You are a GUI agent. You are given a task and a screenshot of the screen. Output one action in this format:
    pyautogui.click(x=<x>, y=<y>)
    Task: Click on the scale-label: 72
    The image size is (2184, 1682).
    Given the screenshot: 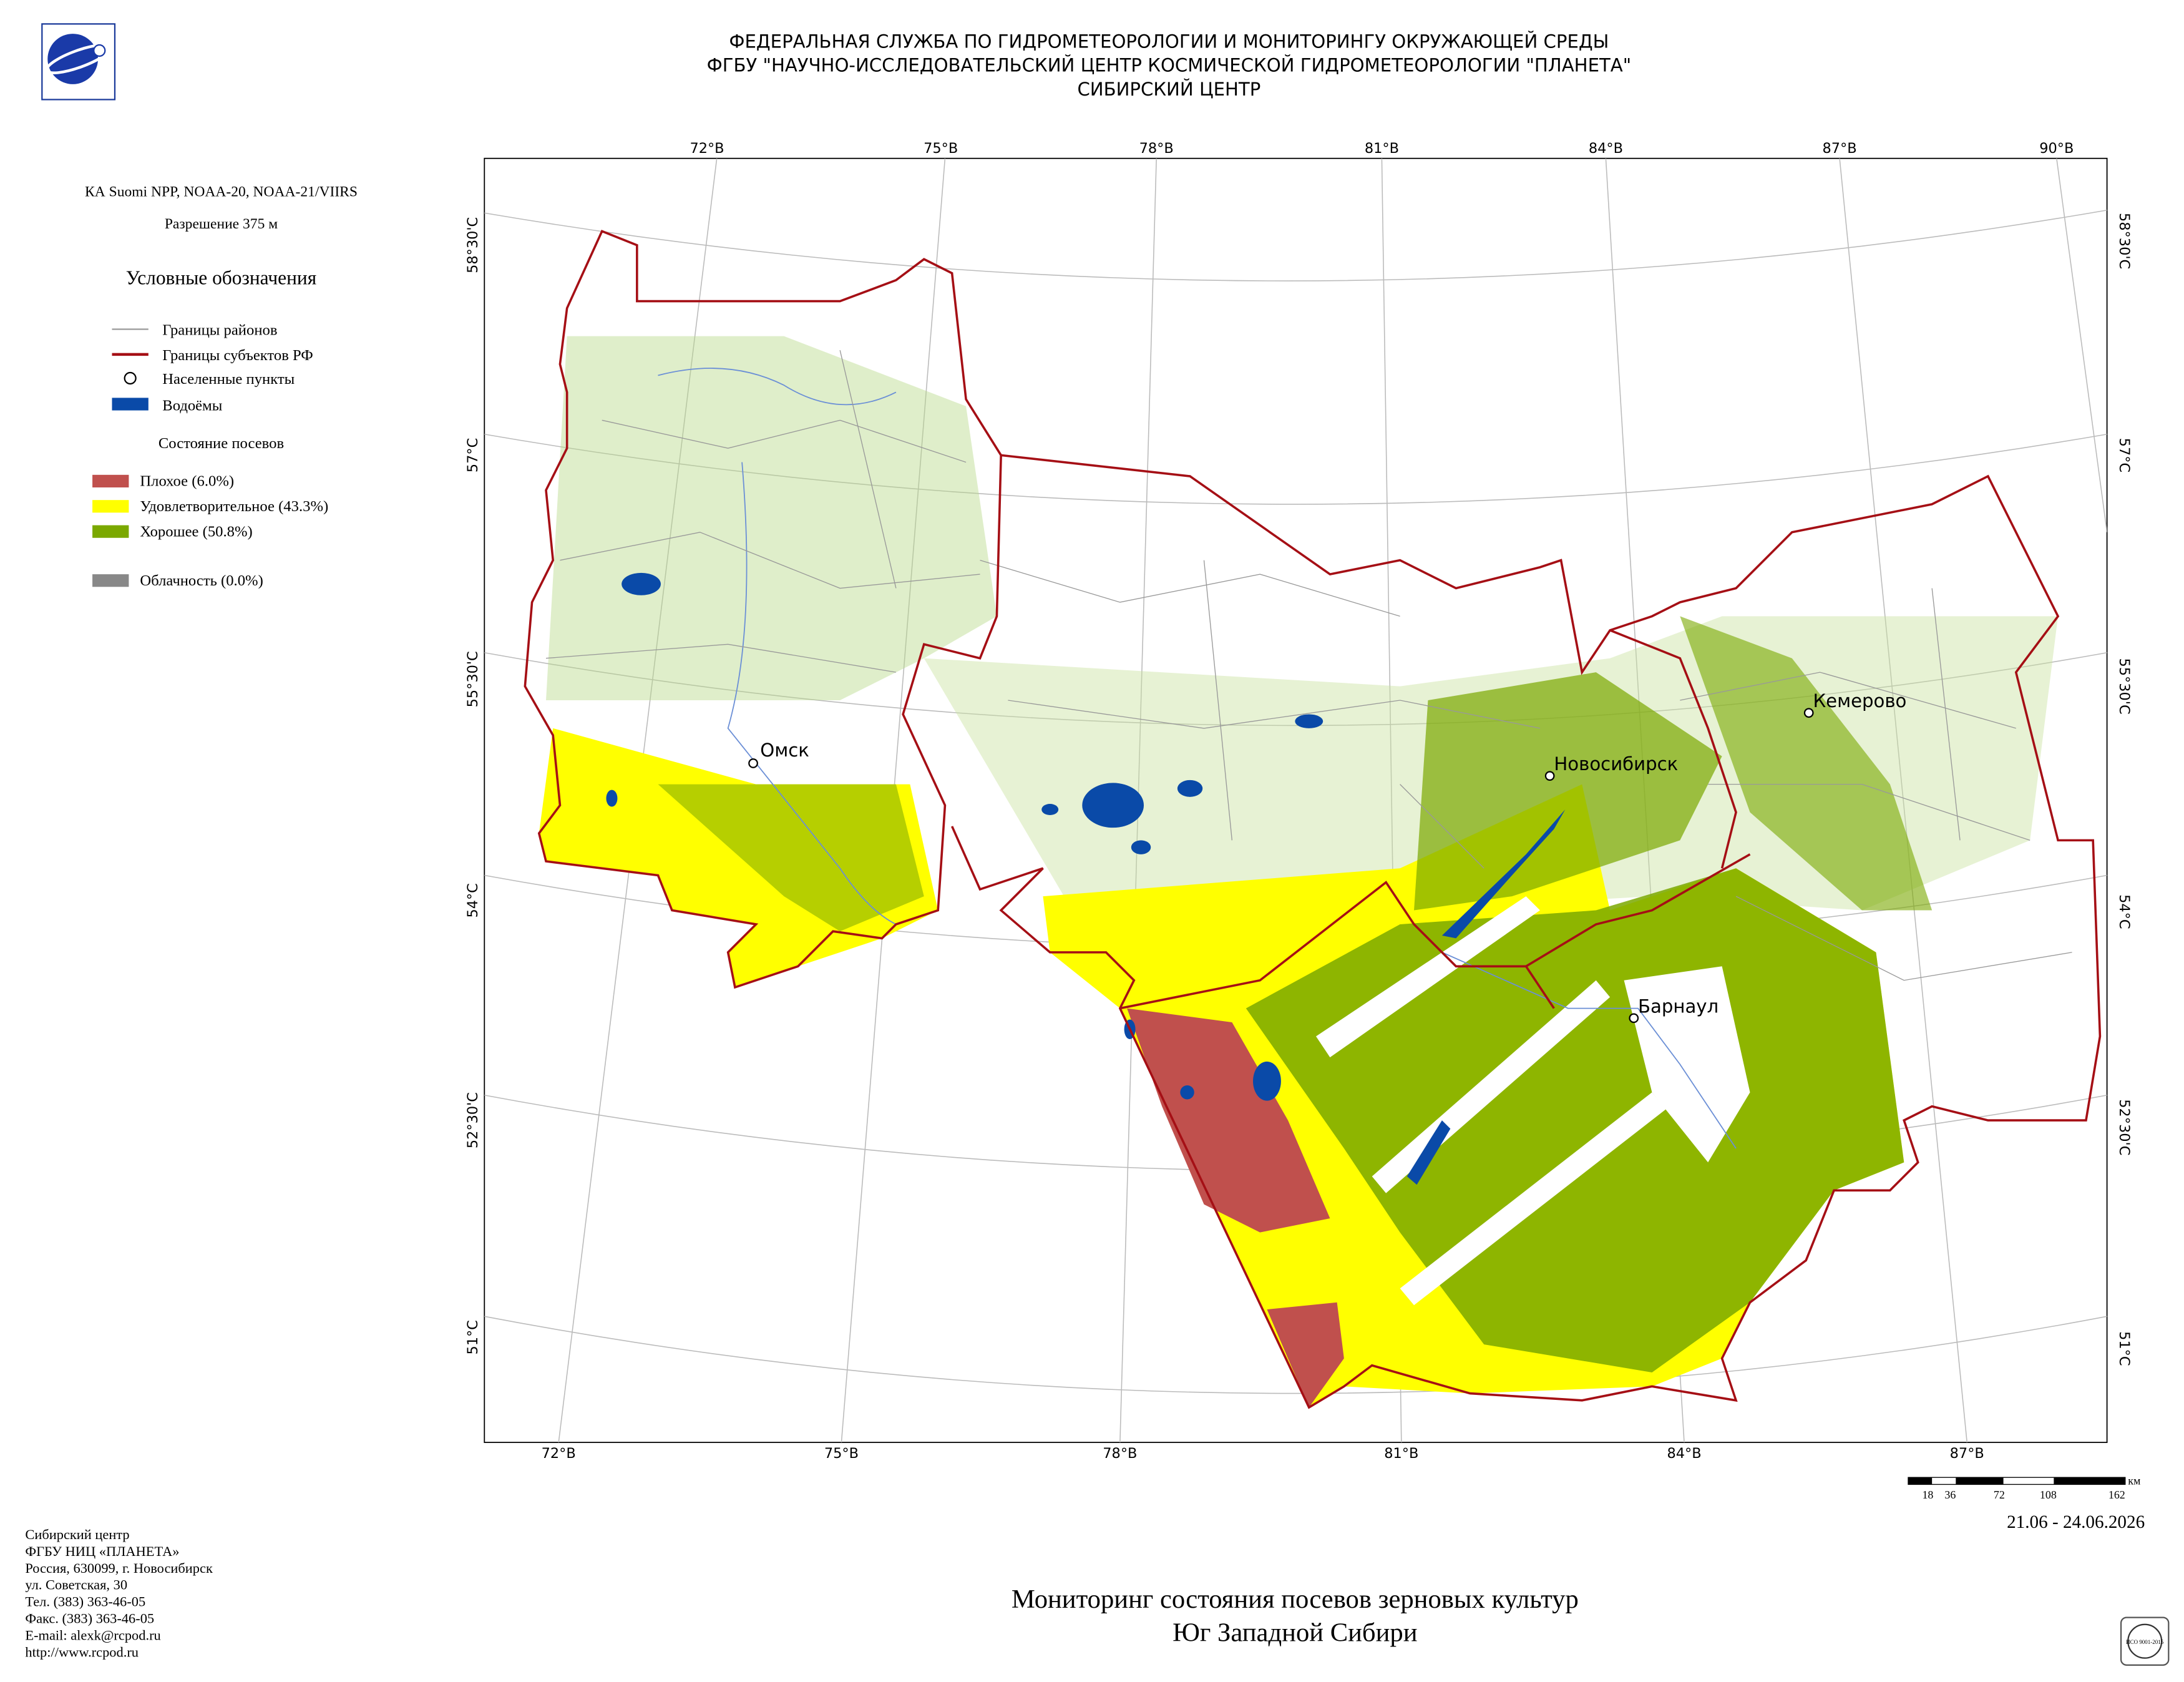 What is the action you would take?
    pyautogui.click(x=2000, y=1495)
    